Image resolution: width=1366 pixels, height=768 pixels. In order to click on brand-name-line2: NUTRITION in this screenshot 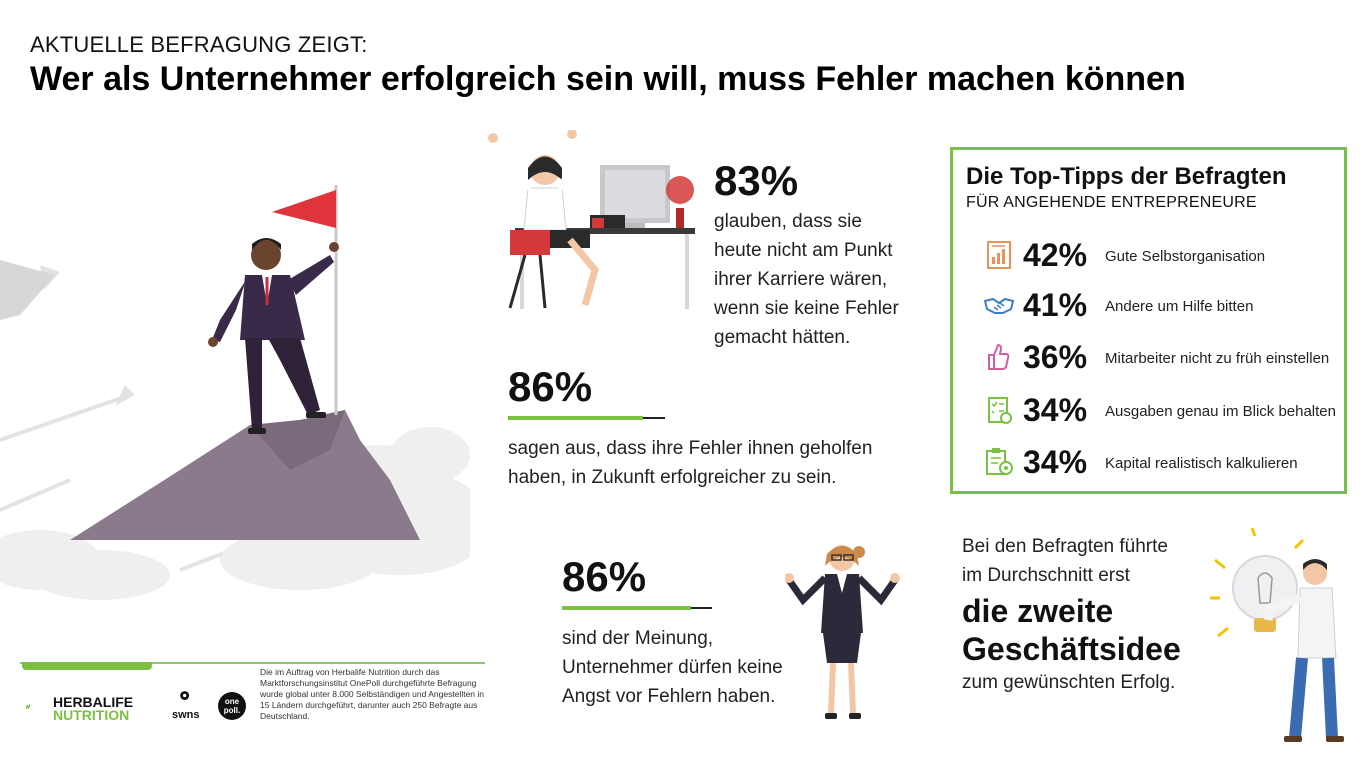, I will do `click(91, 715)`.